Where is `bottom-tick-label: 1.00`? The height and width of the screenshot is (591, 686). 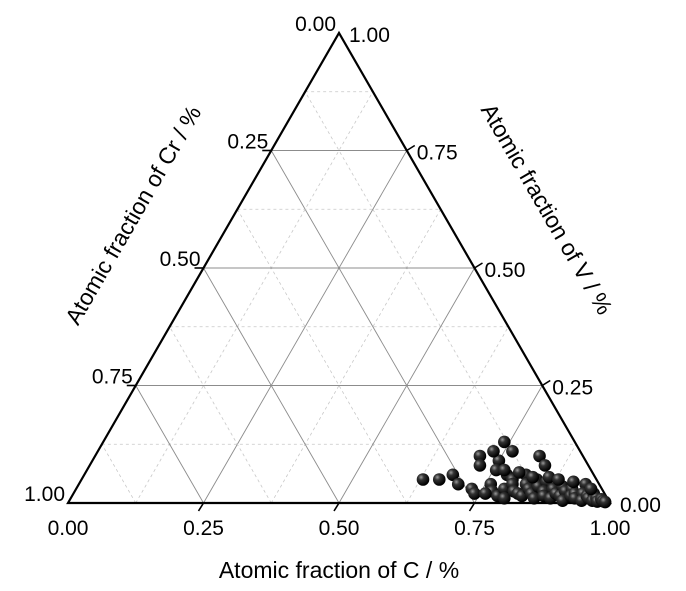
bottom-tick-label: 1.00 is located at coordinates (610, 528).